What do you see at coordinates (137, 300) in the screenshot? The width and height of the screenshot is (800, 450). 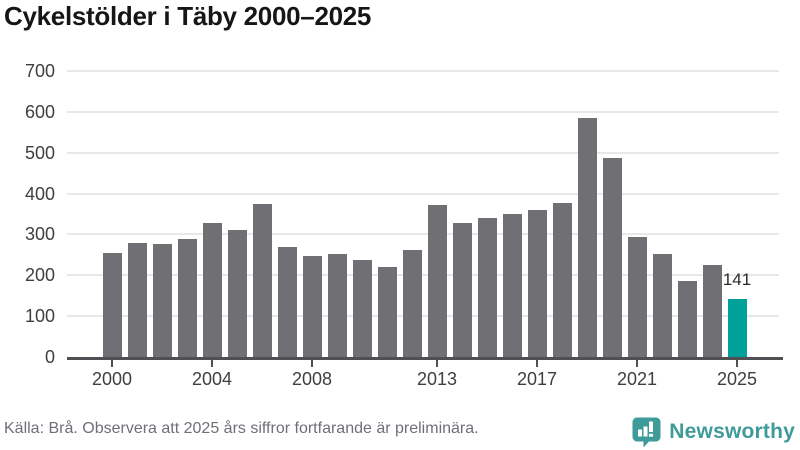 I see `bar-2001` at bounding box center [137, 300].